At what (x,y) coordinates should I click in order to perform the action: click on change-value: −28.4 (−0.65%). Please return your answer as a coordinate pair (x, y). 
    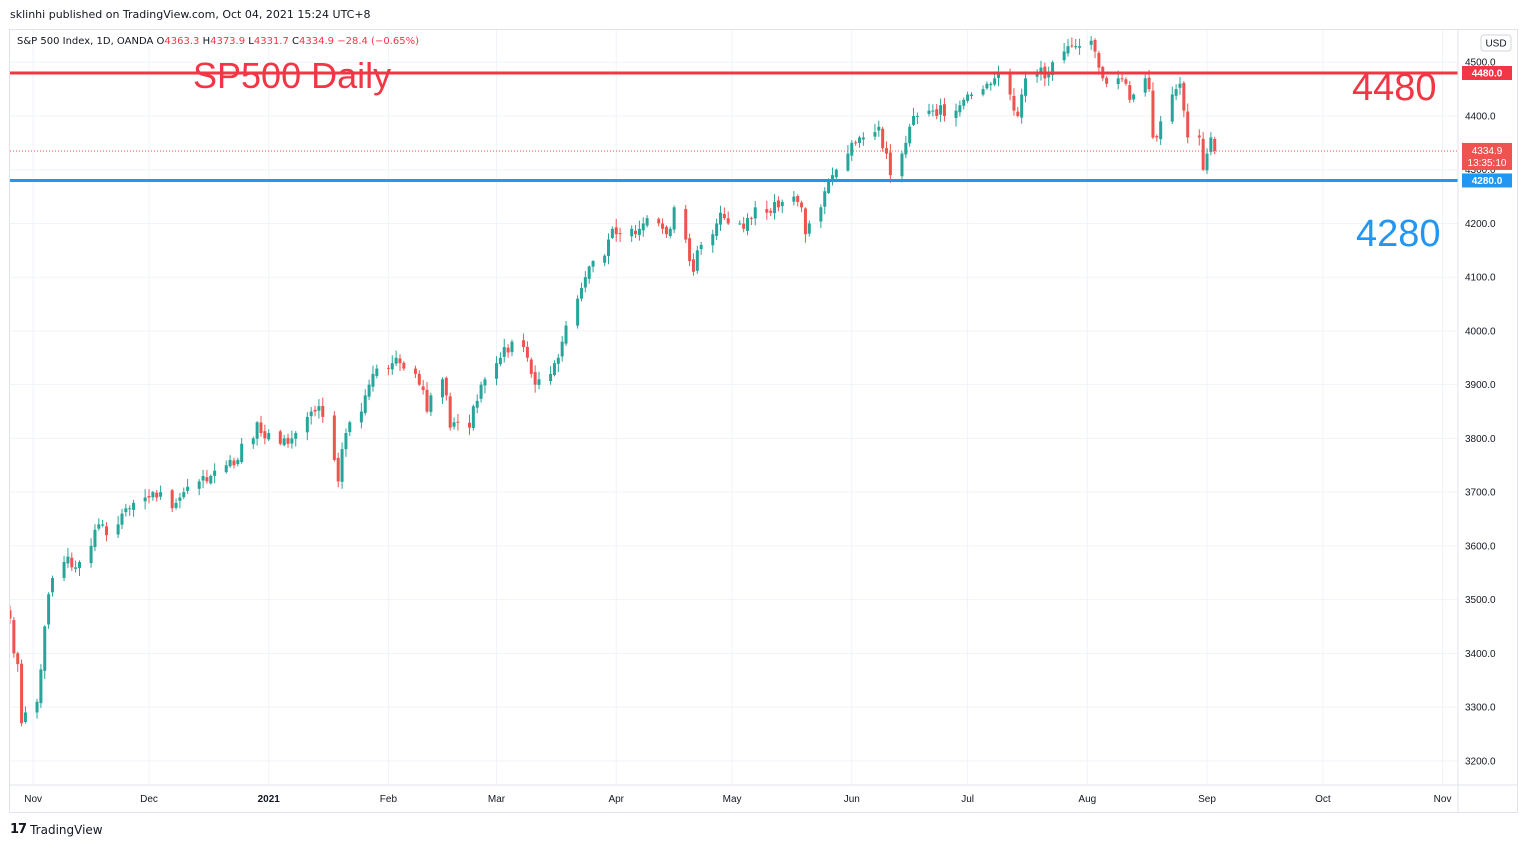
    Looking at the image, I should click on (378, 41).